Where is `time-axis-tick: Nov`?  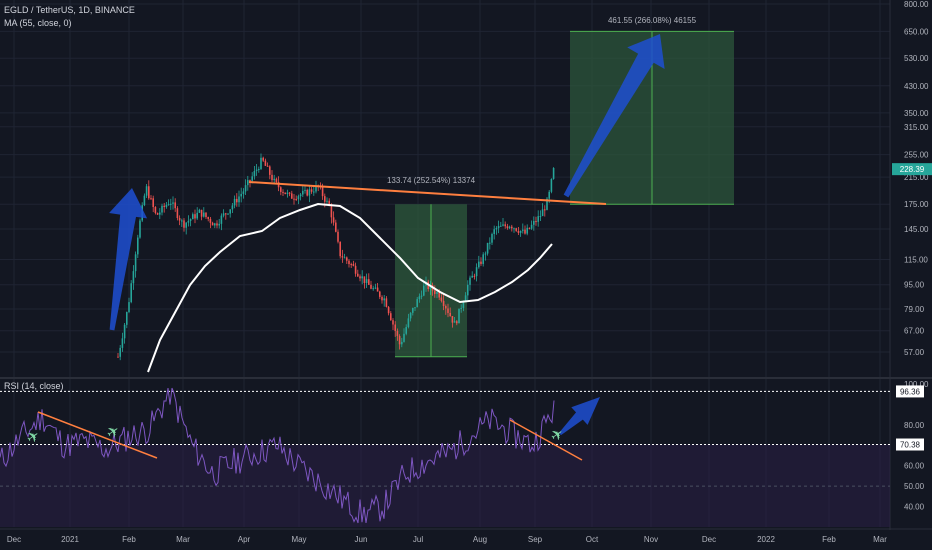
time-axis-tick: Nov is located at coordinates (651, 539).